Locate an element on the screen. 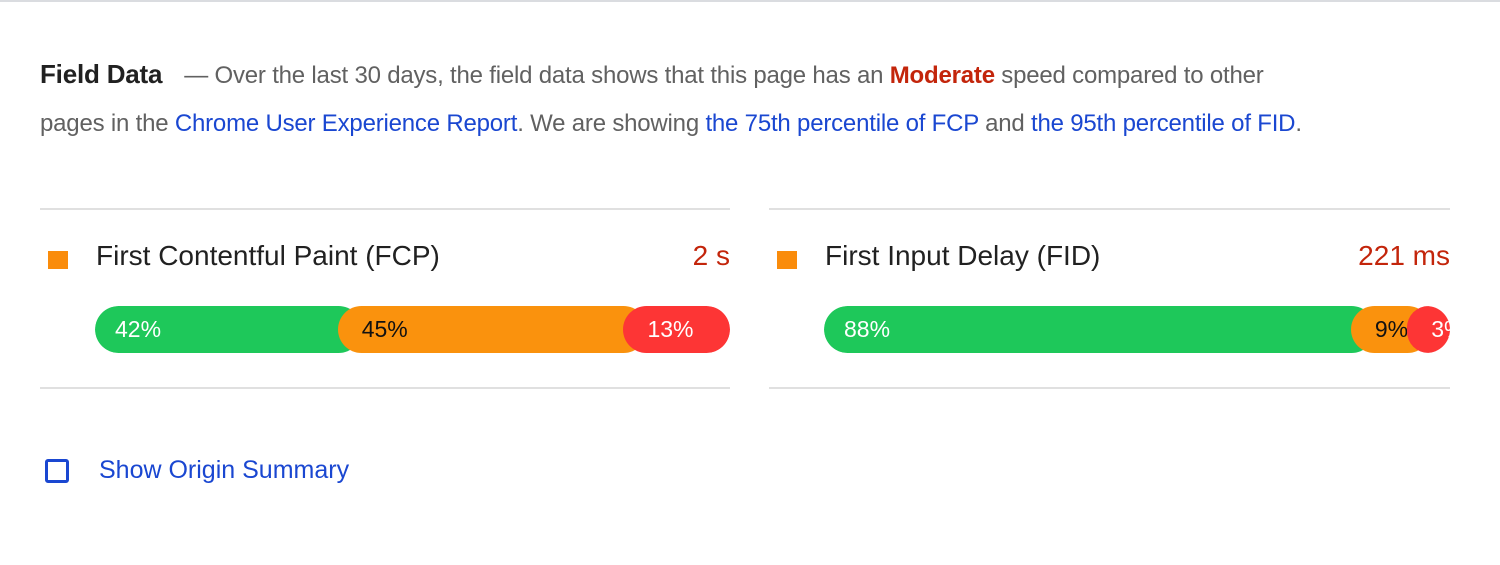  metric-value: 221 ms is located at coordinates (1404, 255).